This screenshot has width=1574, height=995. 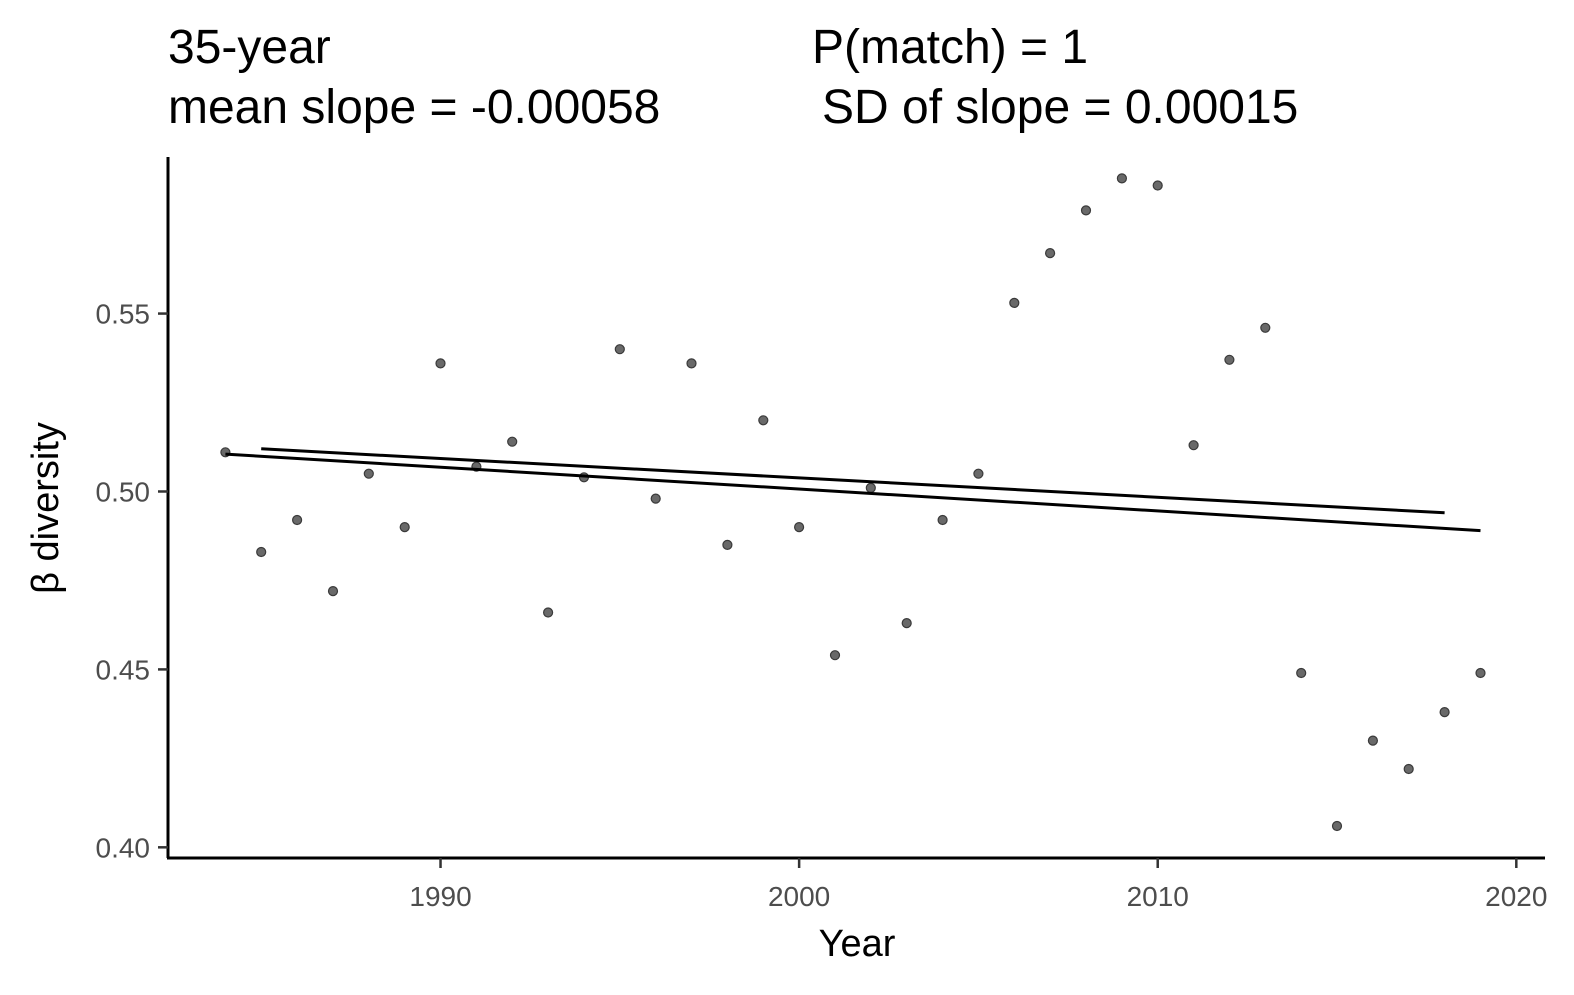 I want to click on x-tick-label-2010: 2010, so click(x=1158, y=896).